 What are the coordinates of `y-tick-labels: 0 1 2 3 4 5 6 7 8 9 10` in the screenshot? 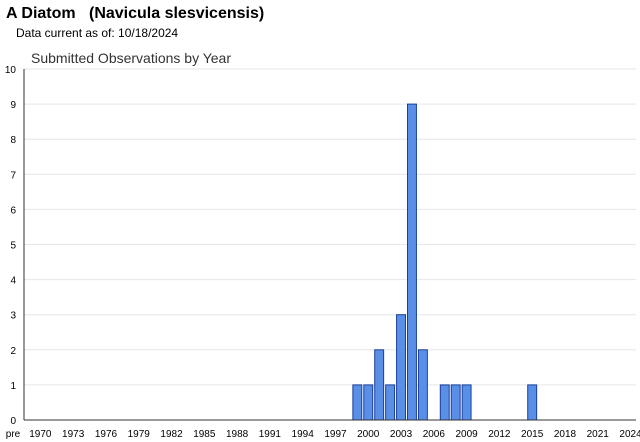 It's located at (11, 246).